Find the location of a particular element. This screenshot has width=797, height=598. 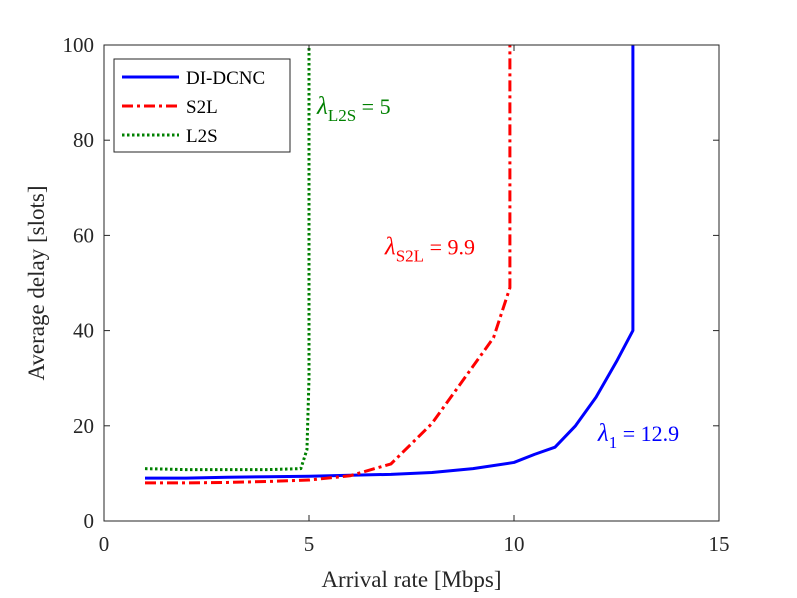

y-tick-label: 20 is located at coordinates (83, 426).